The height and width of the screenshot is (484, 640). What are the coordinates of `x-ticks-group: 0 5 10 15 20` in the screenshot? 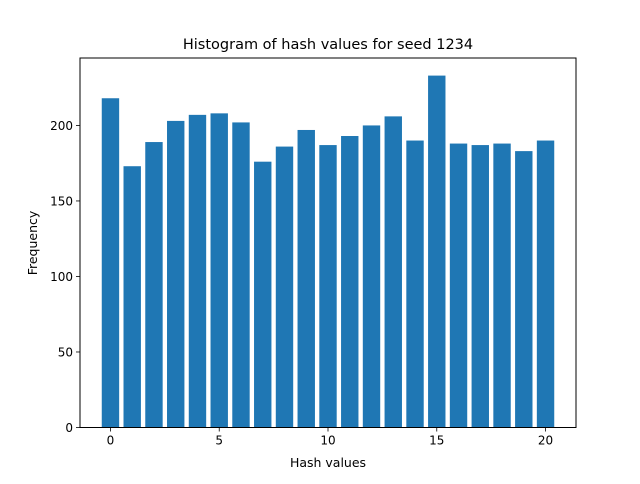 It's located at (330, 437).